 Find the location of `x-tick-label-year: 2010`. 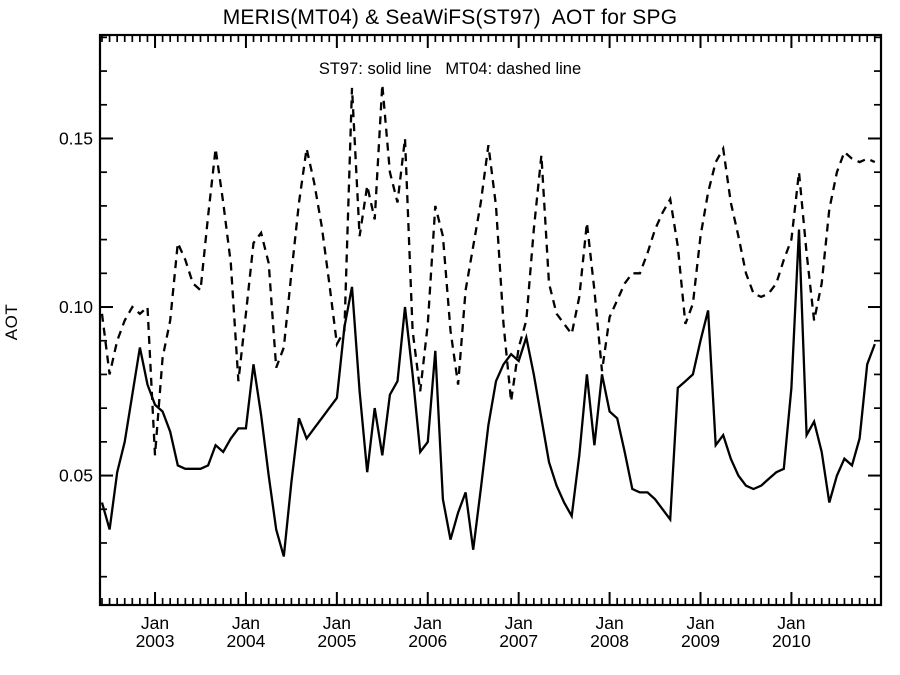

x-tick-label-year: 2010 is located at coordinates (791, 641).